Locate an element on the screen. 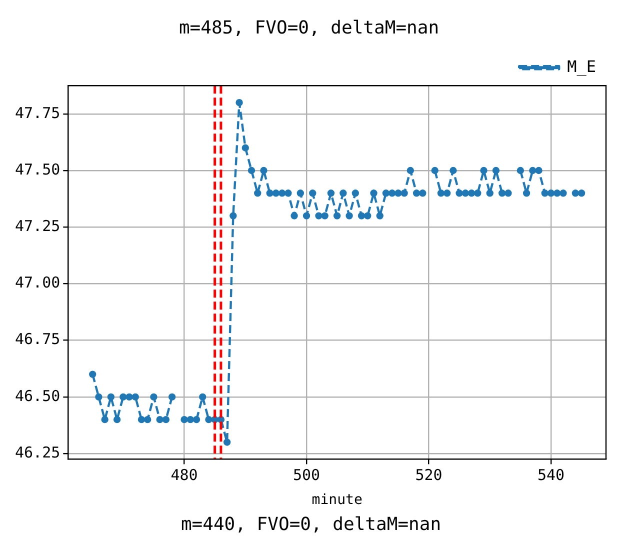 The height and width of the screenshot is (551, 622). x-tick-label: 480 is located at coordinates (184, 475).